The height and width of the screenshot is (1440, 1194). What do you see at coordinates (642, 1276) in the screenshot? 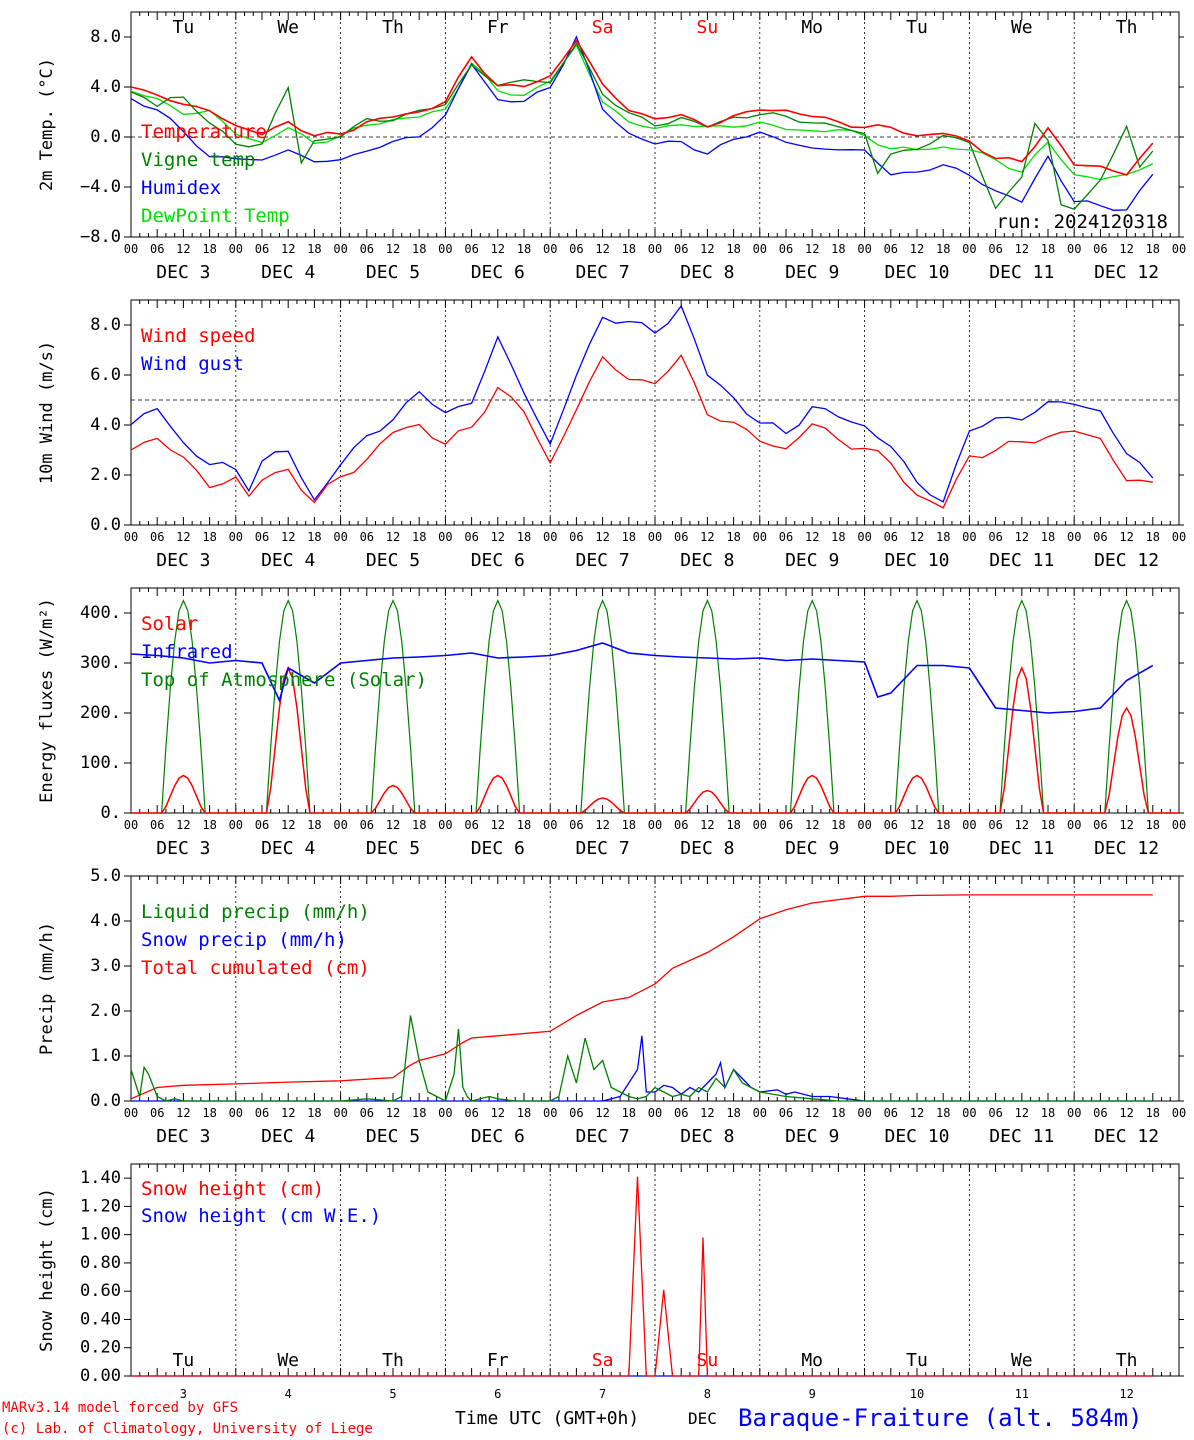
I see `series-line-snow-height-cm` at bounding box center [642, 1276].